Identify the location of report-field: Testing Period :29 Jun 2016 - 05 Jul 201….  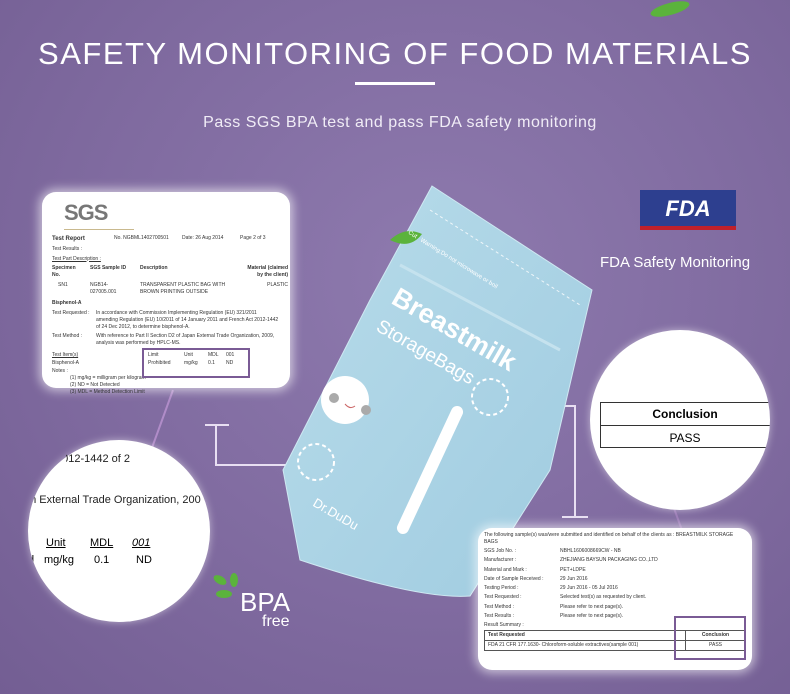
(551, 588).